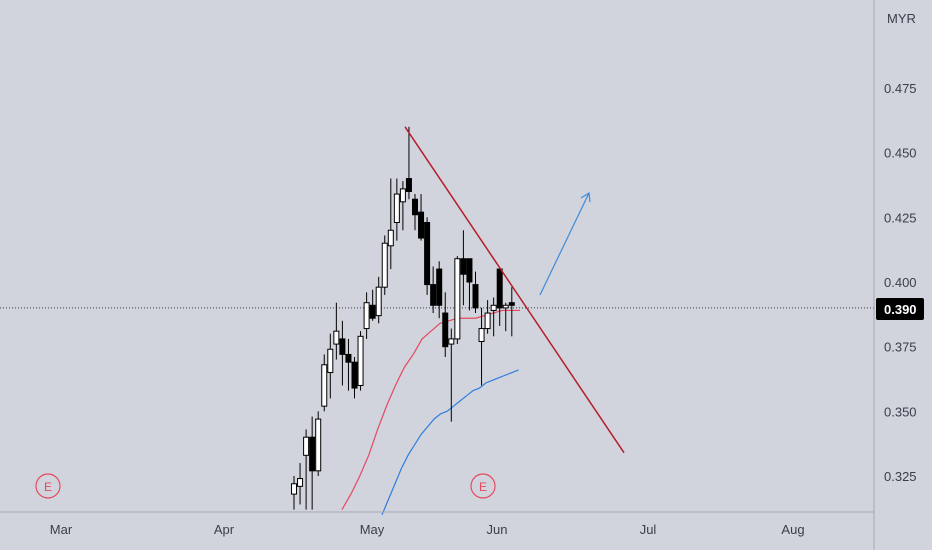  I want to click on last-price-label: 0.390, so click(900, 309).